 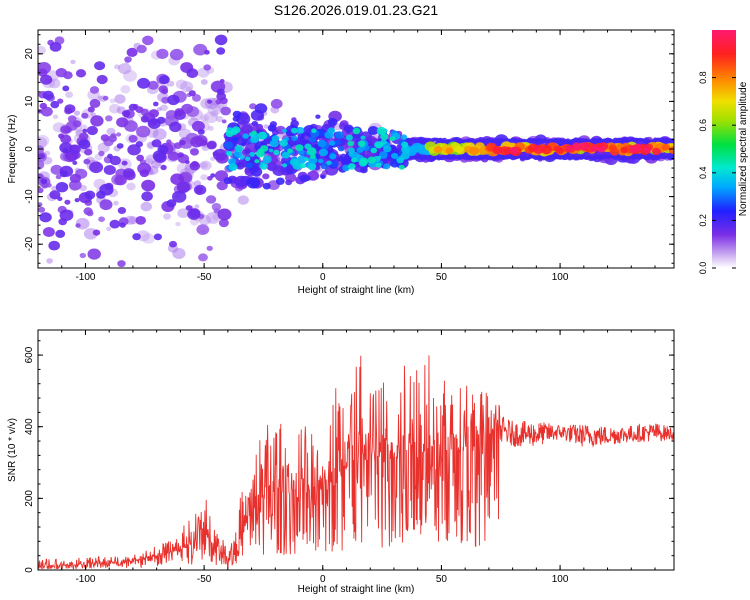 What do you see at coordinates (703, 268) in the screenshot?
I see `colorbar-tick-label: 0.0` at bounding box center [703, 268].